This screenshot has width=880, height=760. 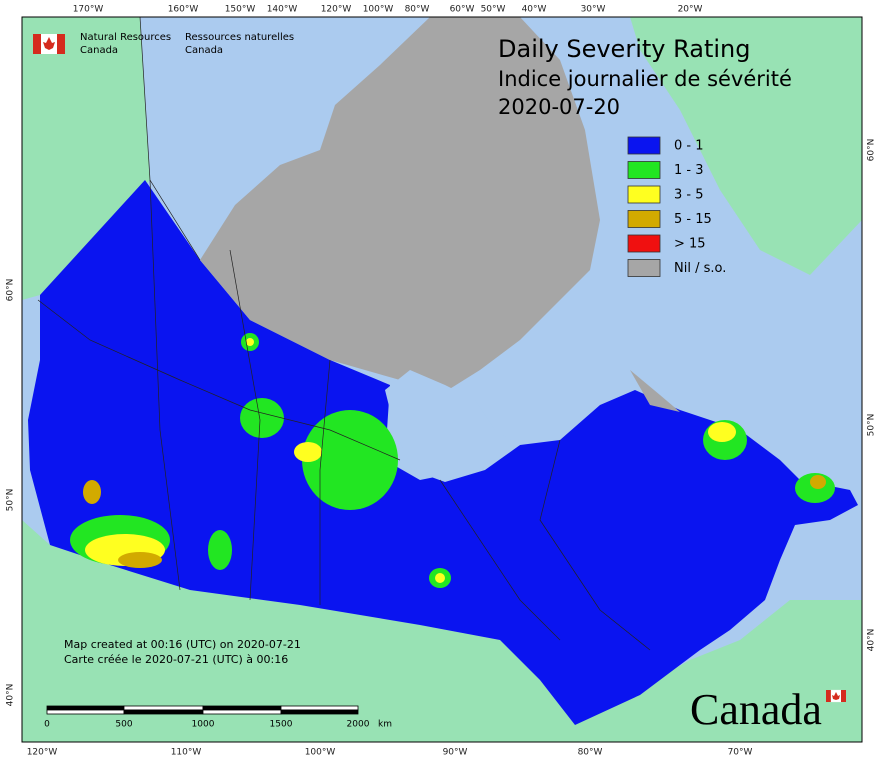 What do you see at coordinates (125, 37) in the screenshot?
I see `agency-en: Natural Resources` at bounding box center [125, 37].